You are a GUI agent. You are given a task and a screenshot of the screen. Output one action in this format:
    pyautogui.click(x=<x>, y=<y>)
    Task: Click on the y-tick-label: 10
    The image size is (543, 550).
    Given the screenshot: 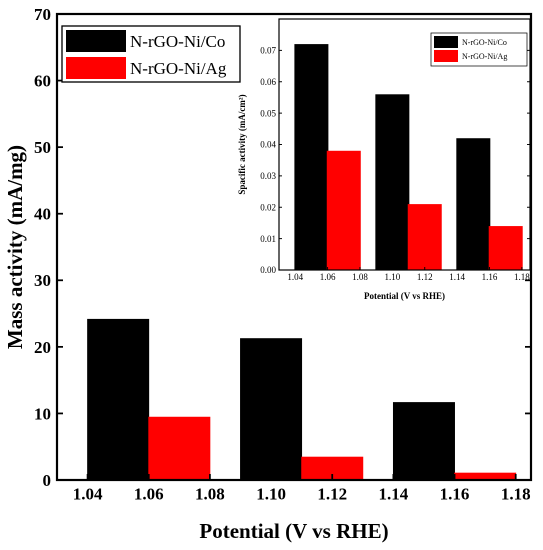 What is the action you would take?
    pyautogui.click(x=42, y=413)
    